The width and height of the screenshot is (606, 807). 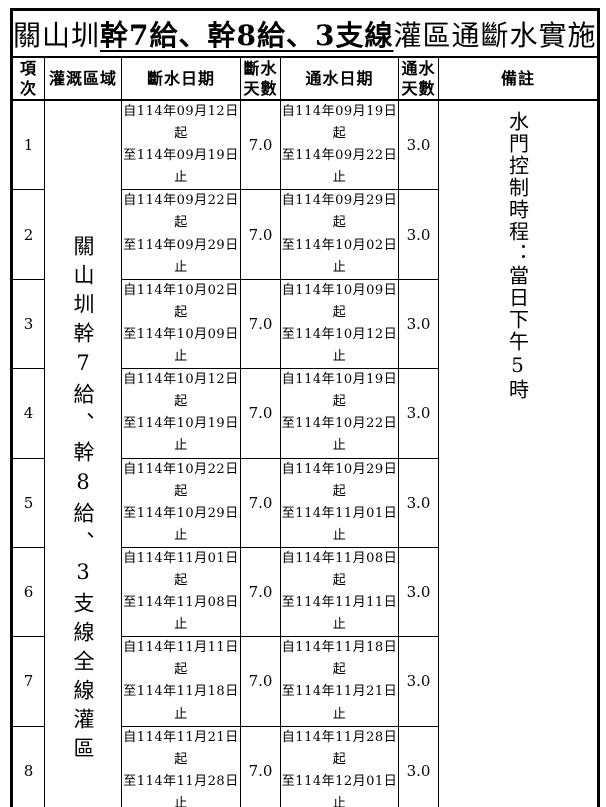 What do you see at coordinates (181, 681) in the screenshot?
I see `row-7-cutoff-date: 自114年11月11日起 至114年11月18日止` at bounding box center [181, 681].